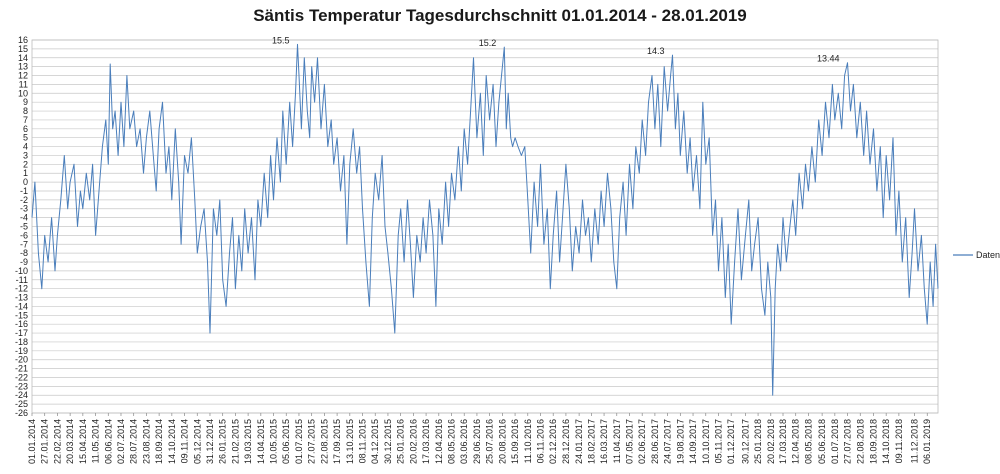  I want to click on x-tick-label: 07.05.2017, so click(629, 441).